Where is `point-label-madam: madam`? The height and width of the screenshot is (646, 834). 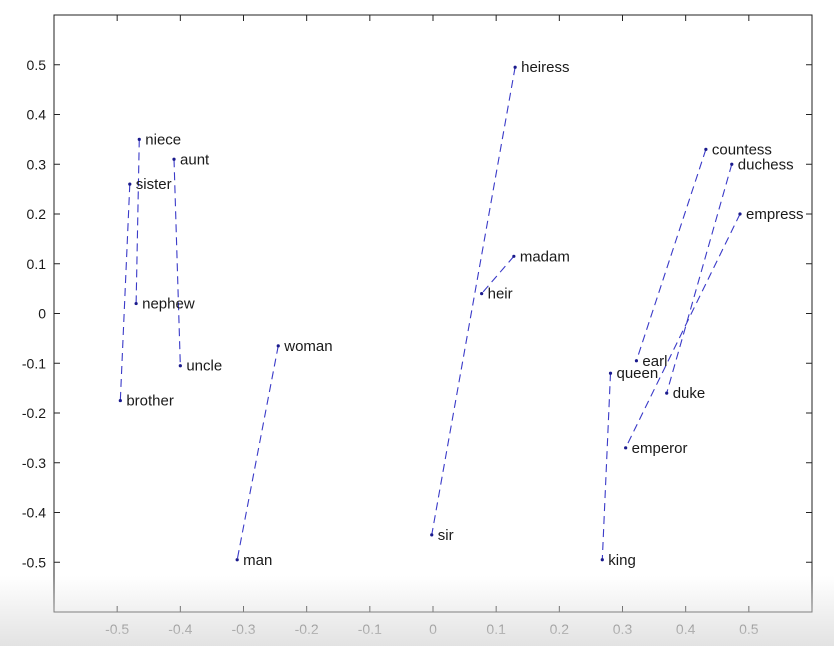
point-label-madam: madam is located at coordinates (545, 256).